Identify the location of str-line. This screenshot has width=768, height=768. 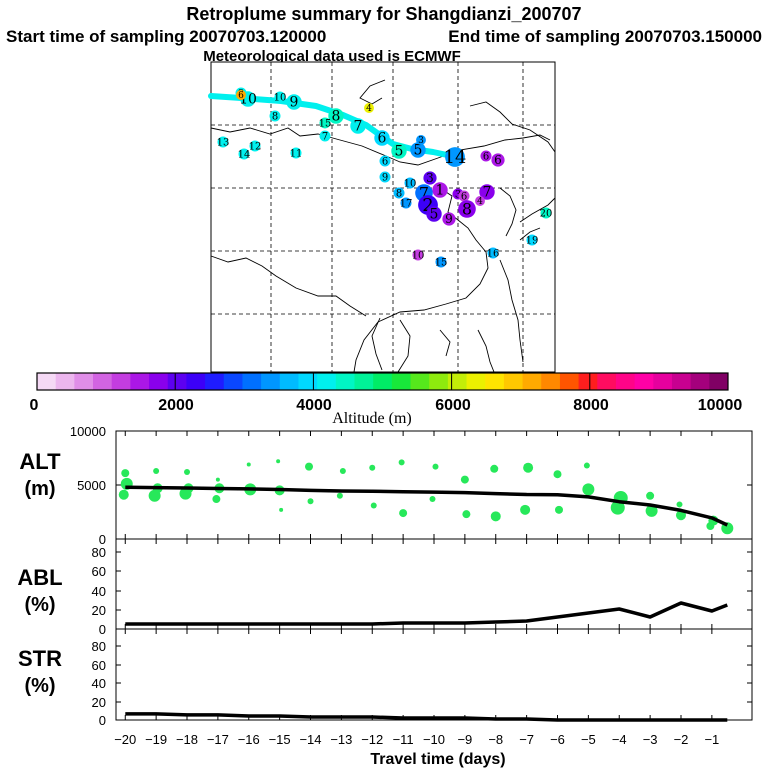
(426, 717).